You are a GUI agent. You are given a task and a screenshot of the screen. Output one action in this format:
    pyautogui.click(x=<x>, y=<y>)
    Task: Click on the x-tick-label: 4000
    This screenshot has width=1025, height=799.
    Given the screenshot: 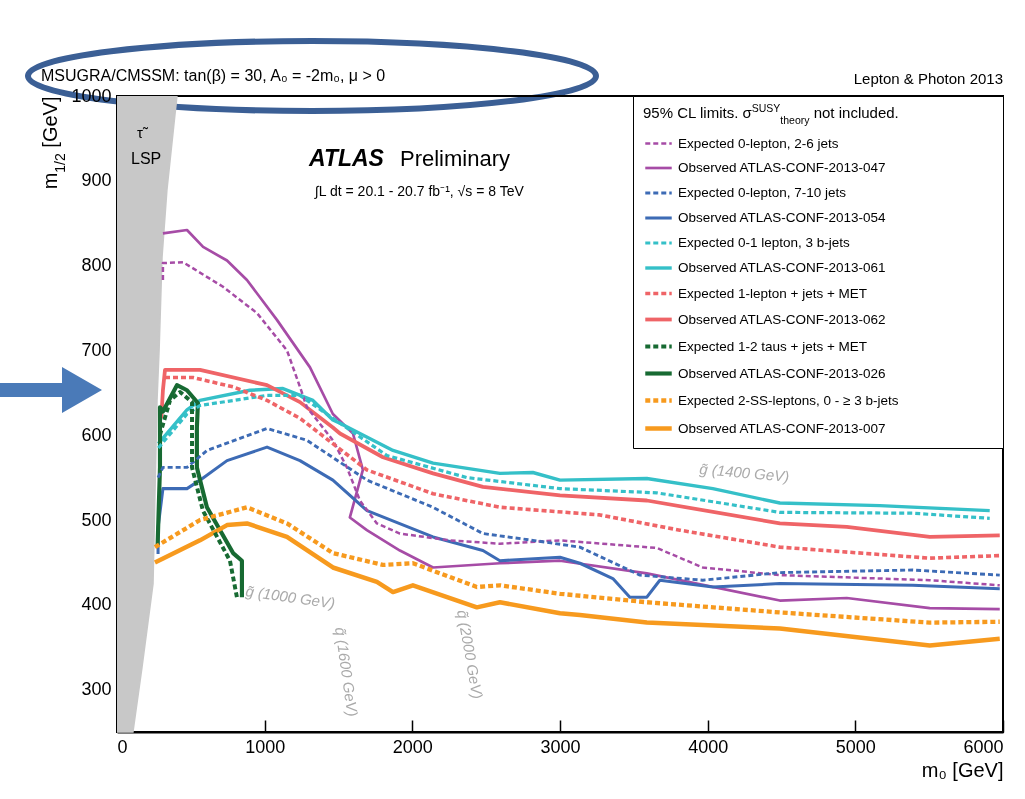 What is the action you would take?
    pyautogui.click(x=708, y=746)
    